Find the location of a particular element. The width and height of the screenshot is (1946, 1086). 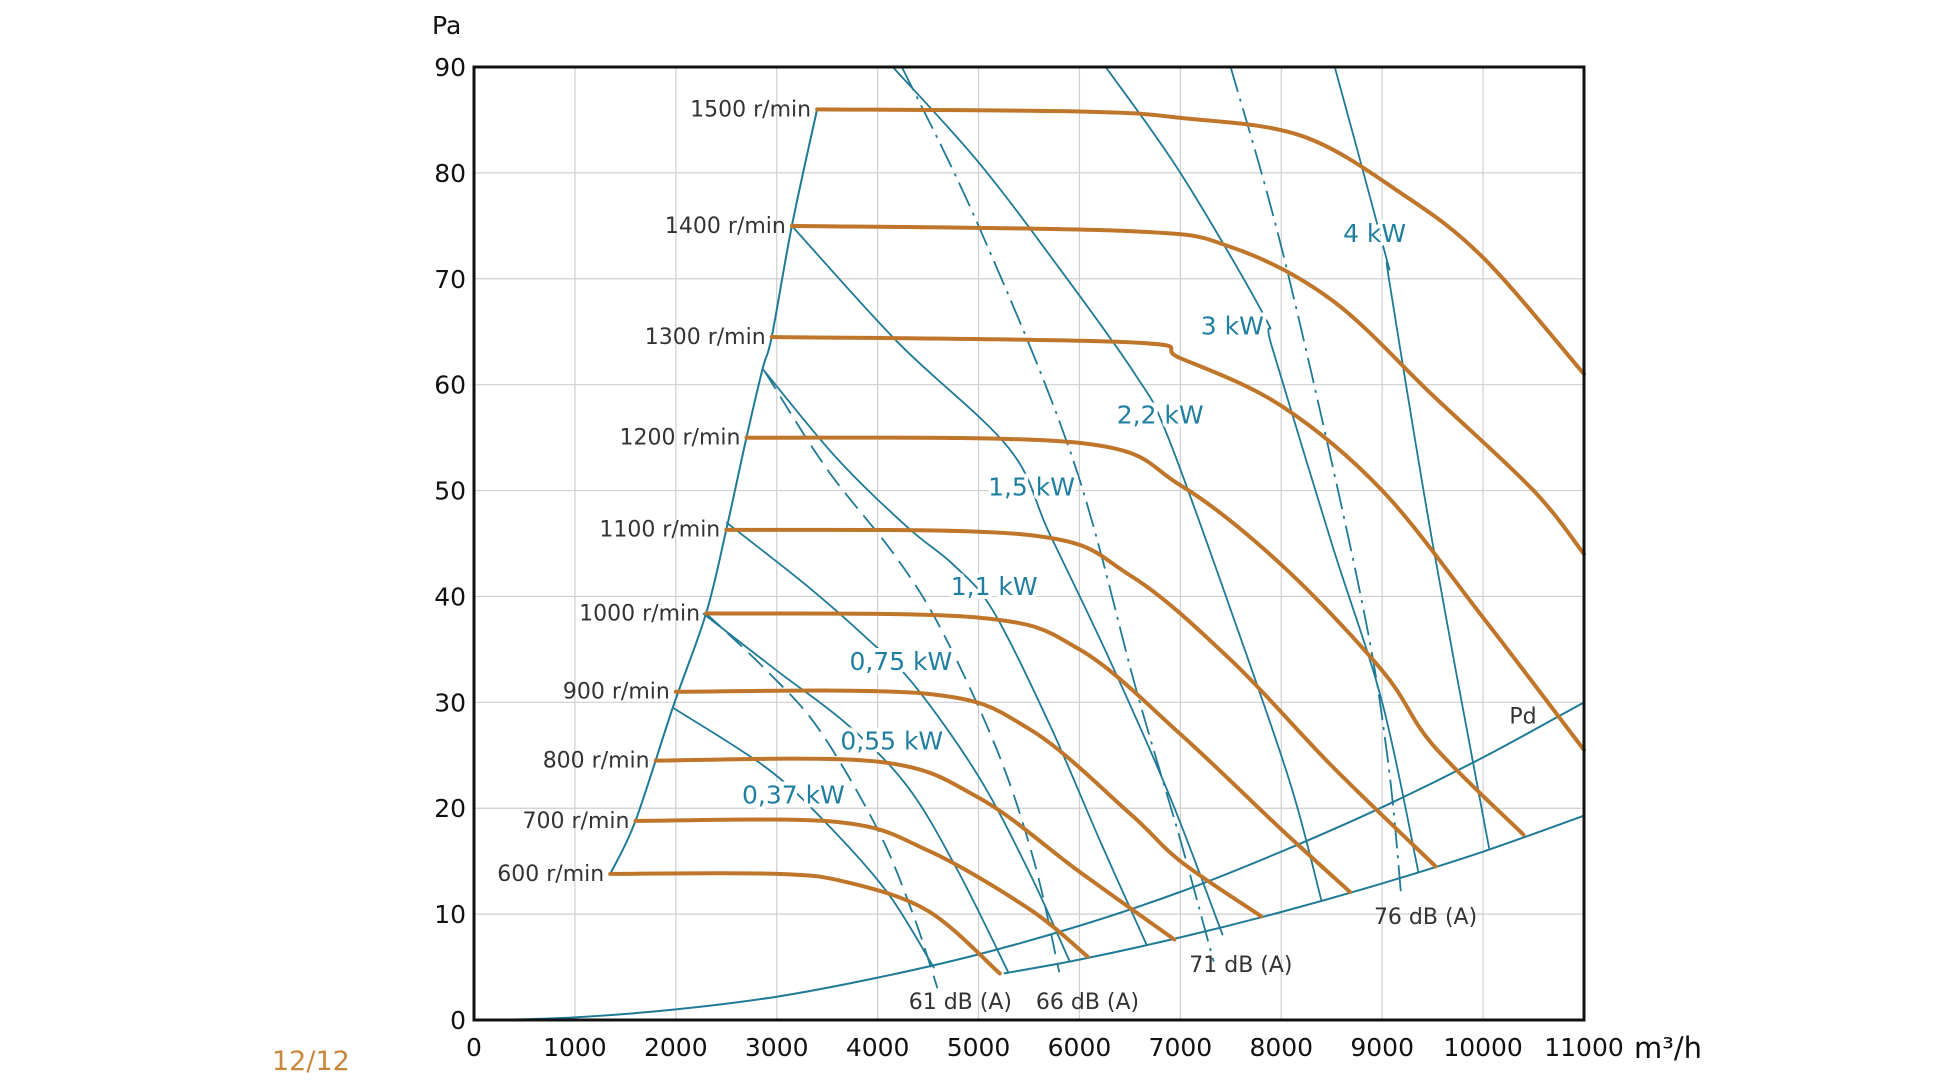

y-tick-label: 90 is located at coordinates (450, 67).